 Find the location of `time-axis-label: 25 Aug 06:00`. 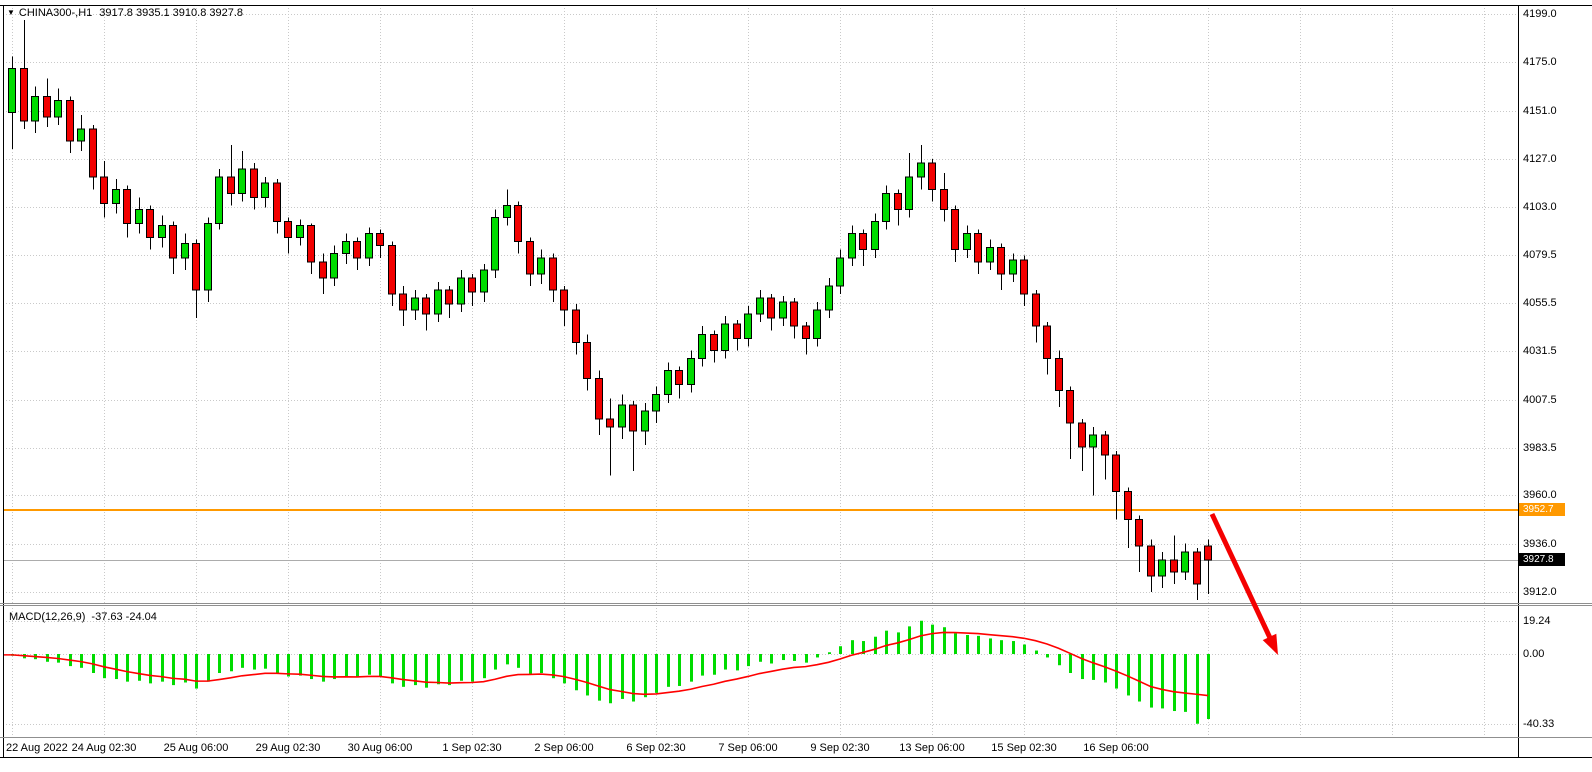

time-axis-label: 25 Aug 06:00 is located at coordinates (196, 748).